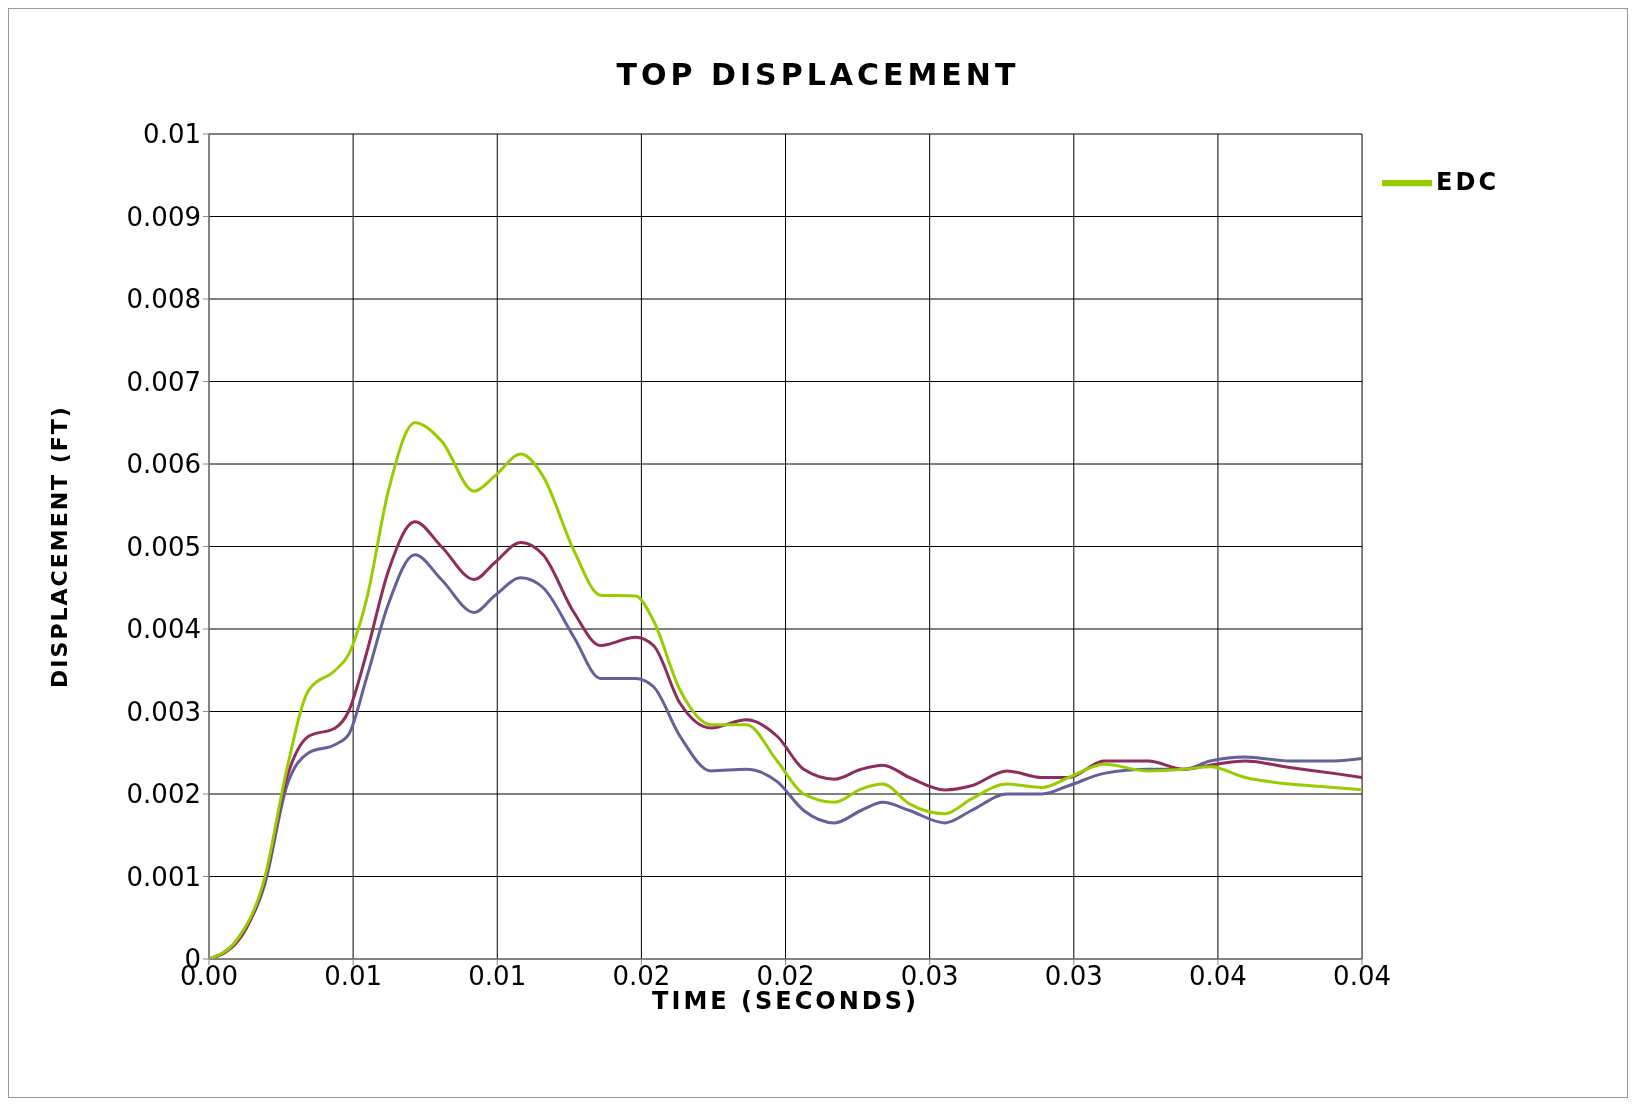 The height and width of the screenshot is (1109, 1642). What do you see at coordinates (59, 546) in the screenshot?
I see `y-axis-title: DISPLACEMENT (FT)` at bounding box center [59, 546].